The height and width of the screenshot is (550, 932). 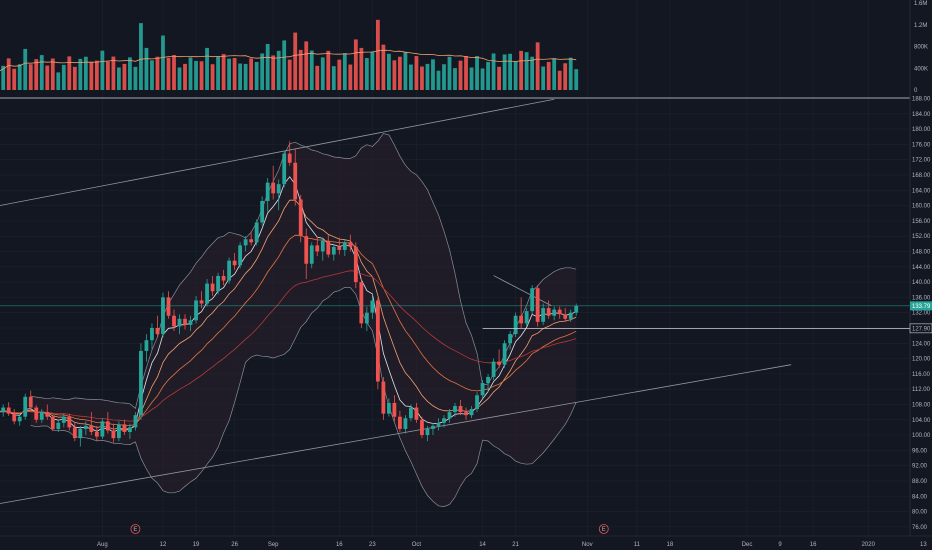 What do you see at coordinates (921, 298) in the screenshot?
I see `price-tick-label: 136.00` at bounding box center [921, 298].